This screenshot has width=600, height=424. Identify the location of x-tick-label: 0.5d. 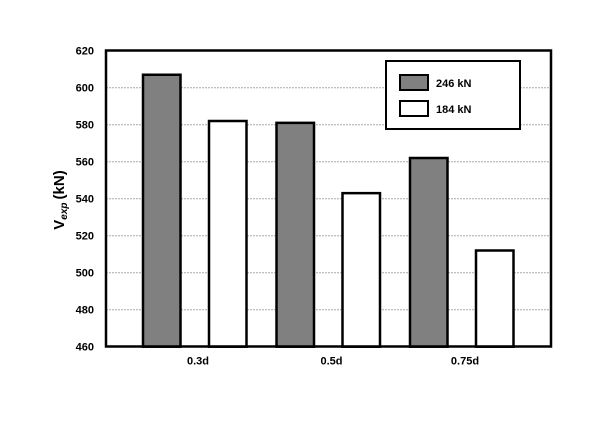
(331, 362).